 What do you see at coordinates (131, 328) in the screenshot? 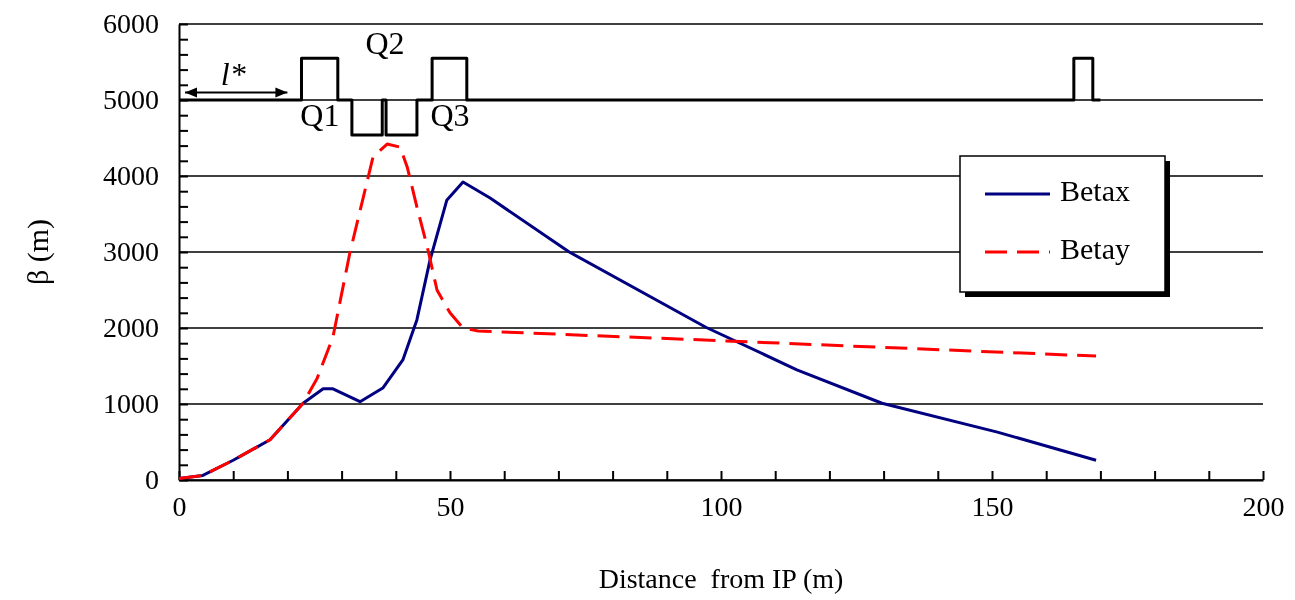
I see `y-tick-label: 2000` at bounding box center [131, 328].